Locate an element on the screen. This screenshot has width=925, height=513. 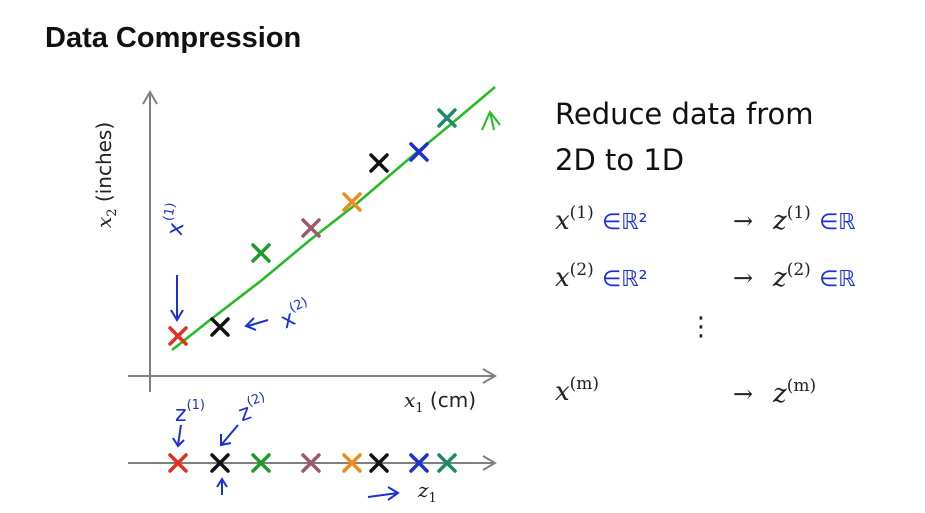
annotation-z1: z(1) is located at coordinates (190, 412).